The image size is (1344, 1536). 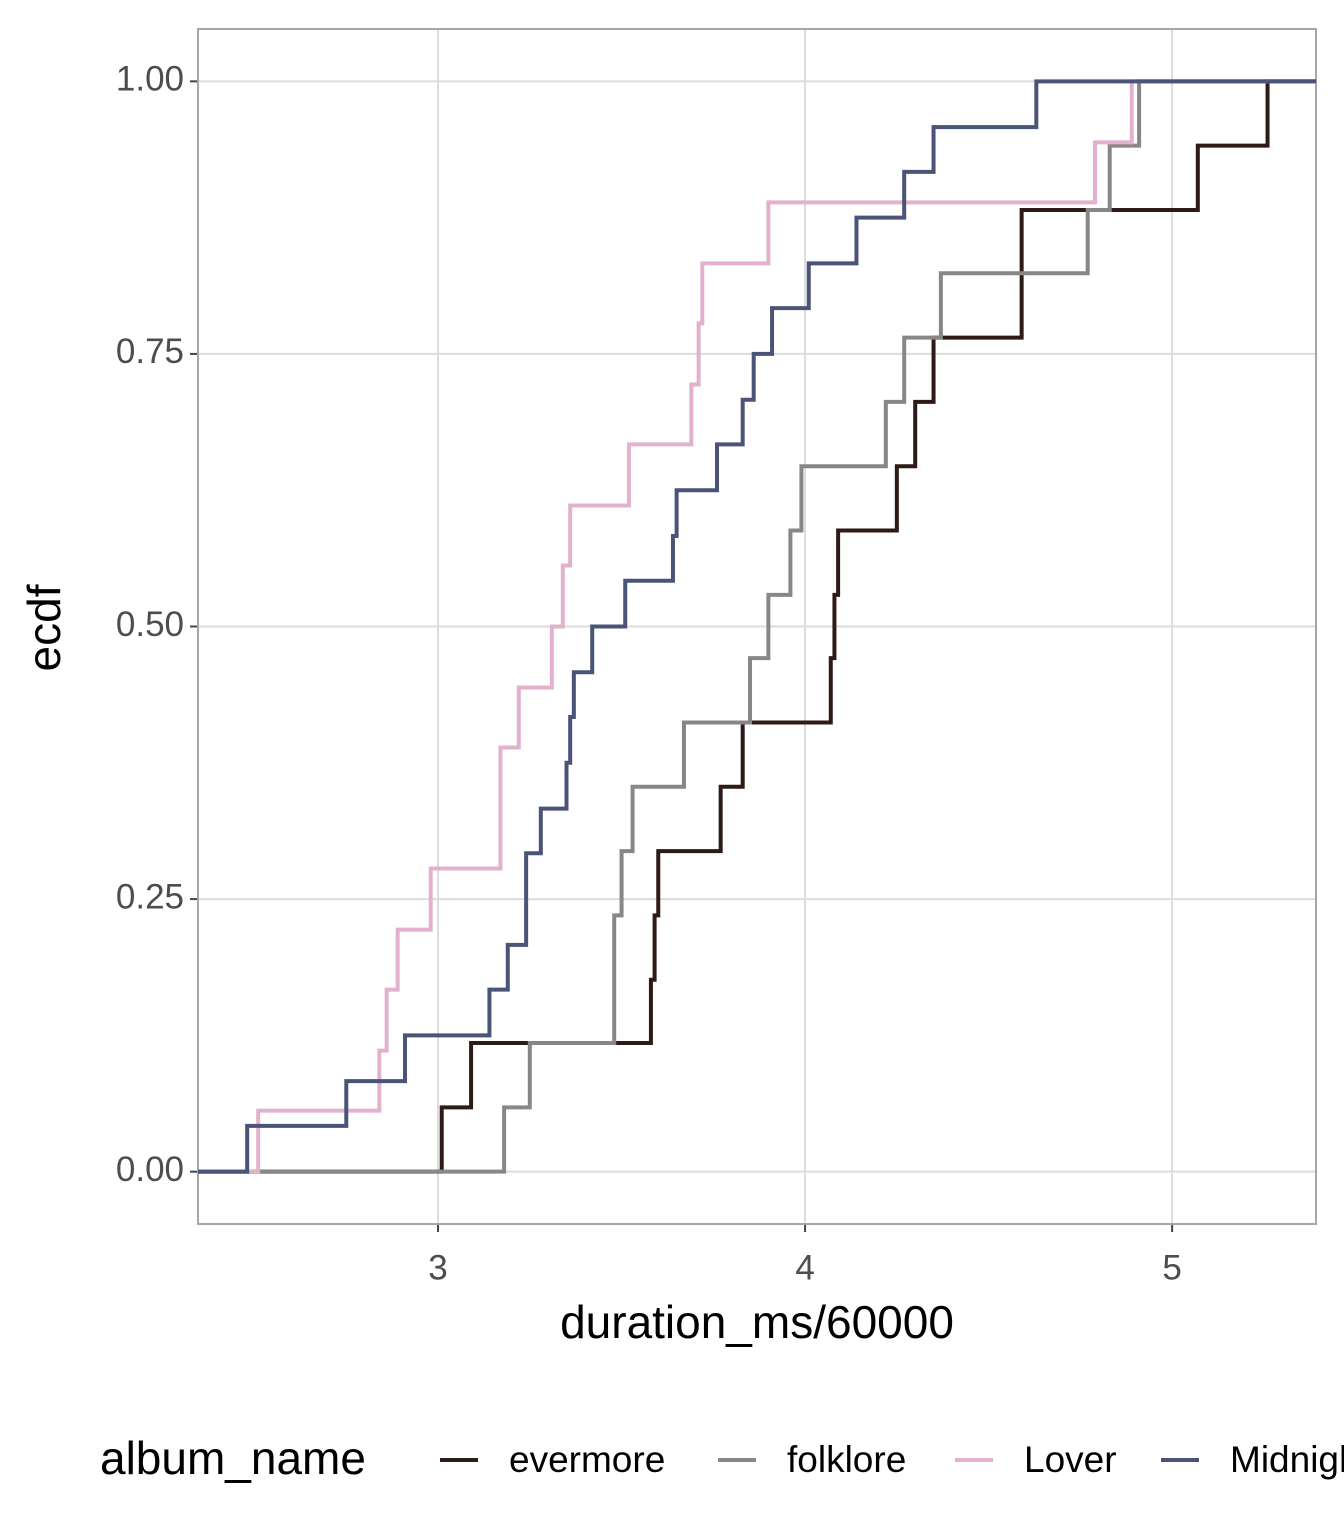 What do you see at coordinates (757, 1322) in the screenshot?
I see `x-axis-title: duration_ms/60000` at bounding box center [757, 1322].